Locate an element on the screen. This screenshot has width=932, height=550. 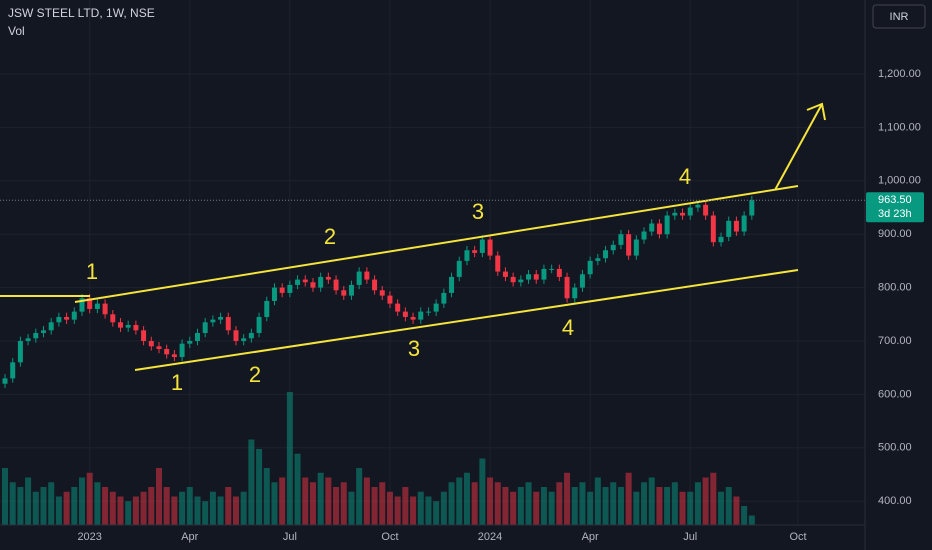
channel-lower is located at coordinates (466, 320).